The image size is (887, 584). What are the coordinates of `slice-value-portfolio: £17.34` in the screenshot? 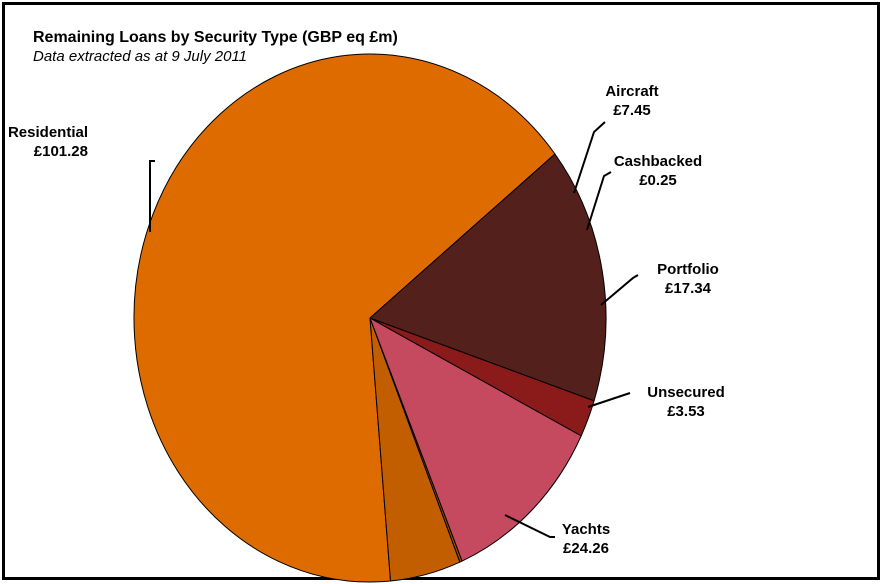 It's located at (688, 288).